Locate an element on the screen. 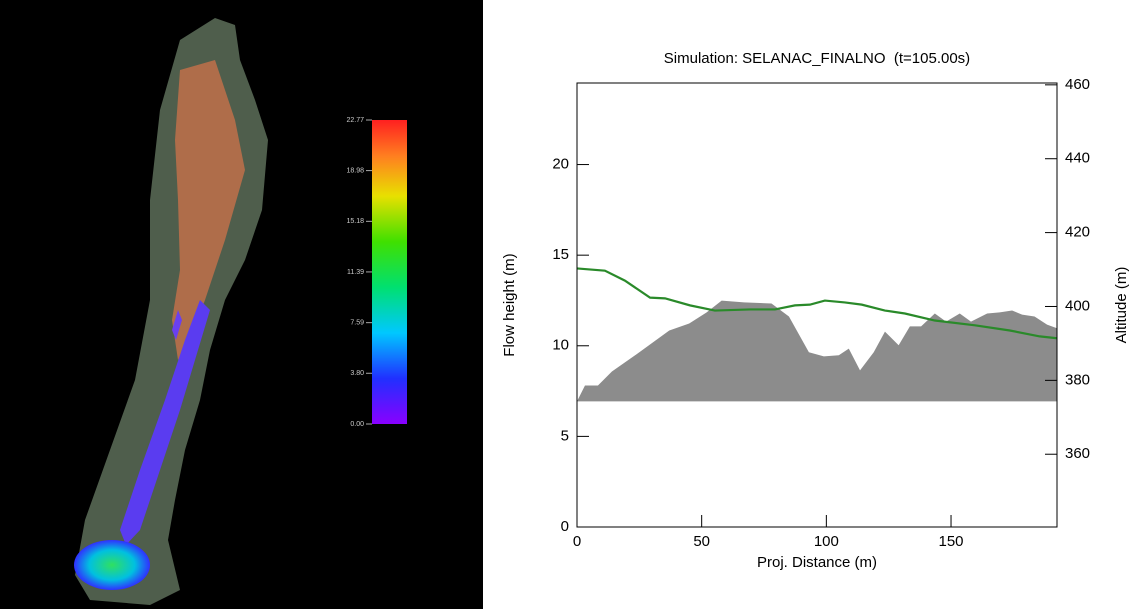 This screenshot has width=1138, height=614. colorbar-tick-label: 7.59 is located at coordinates (357, 323).